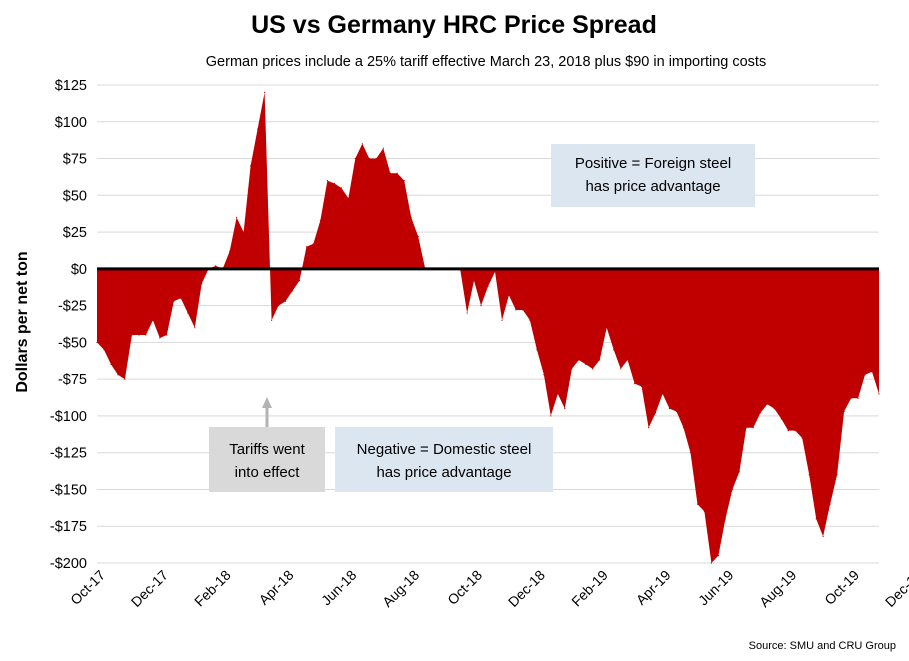  I want to click on x-tick-label: Apr-18, so click(276, 587).